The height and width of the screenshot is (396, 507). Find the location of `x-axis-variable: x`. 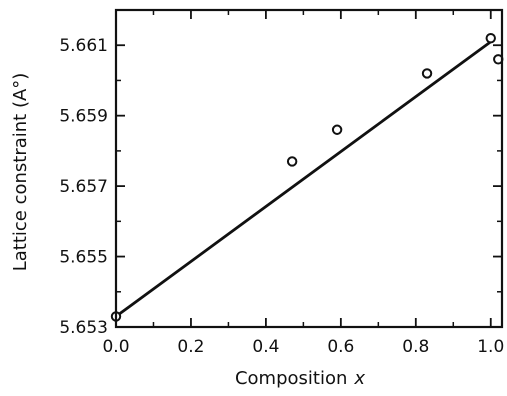

x-axis-variable: x is located at coordinates (359, 378).